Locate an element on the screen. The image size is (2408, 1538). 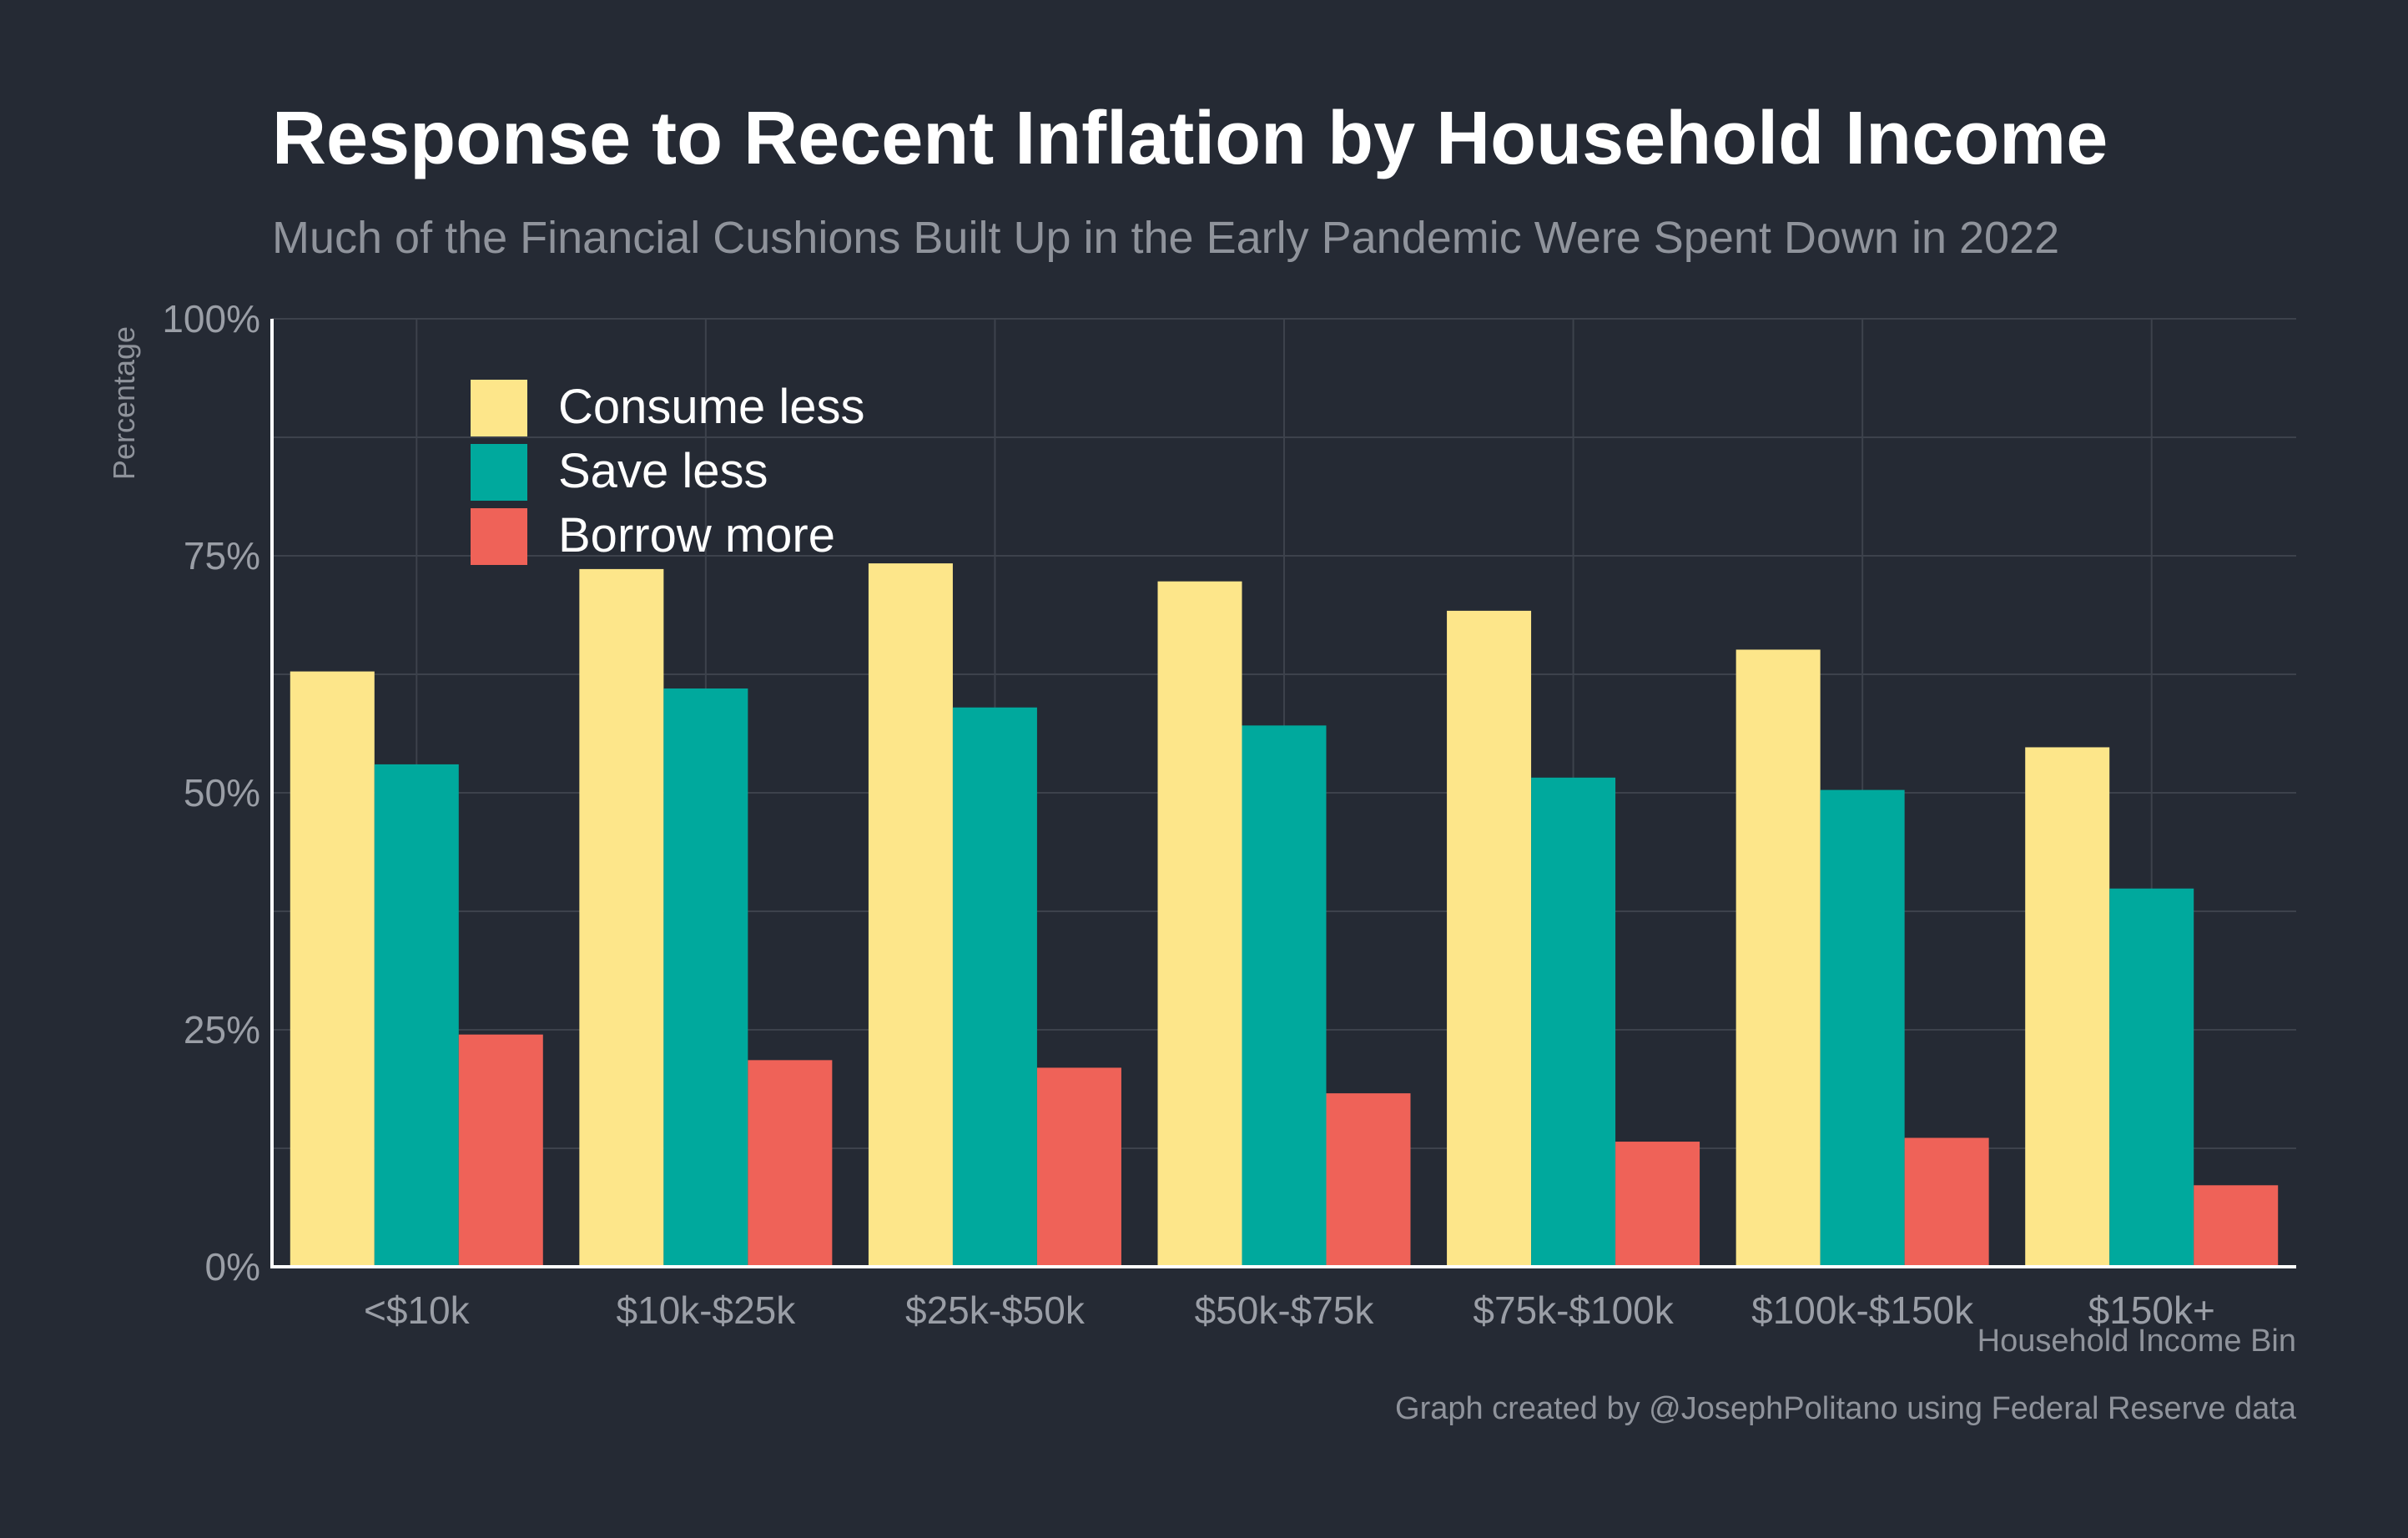
legend-label-consume-less: Consume less is located at coordinates (711, 407).